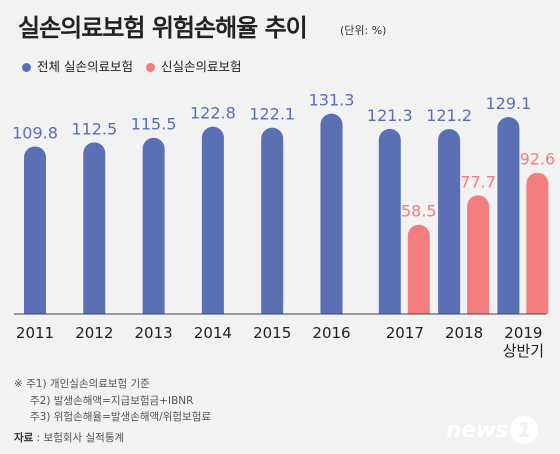  I want to click on data-label-new-8: 92.6, so click(538, 159).